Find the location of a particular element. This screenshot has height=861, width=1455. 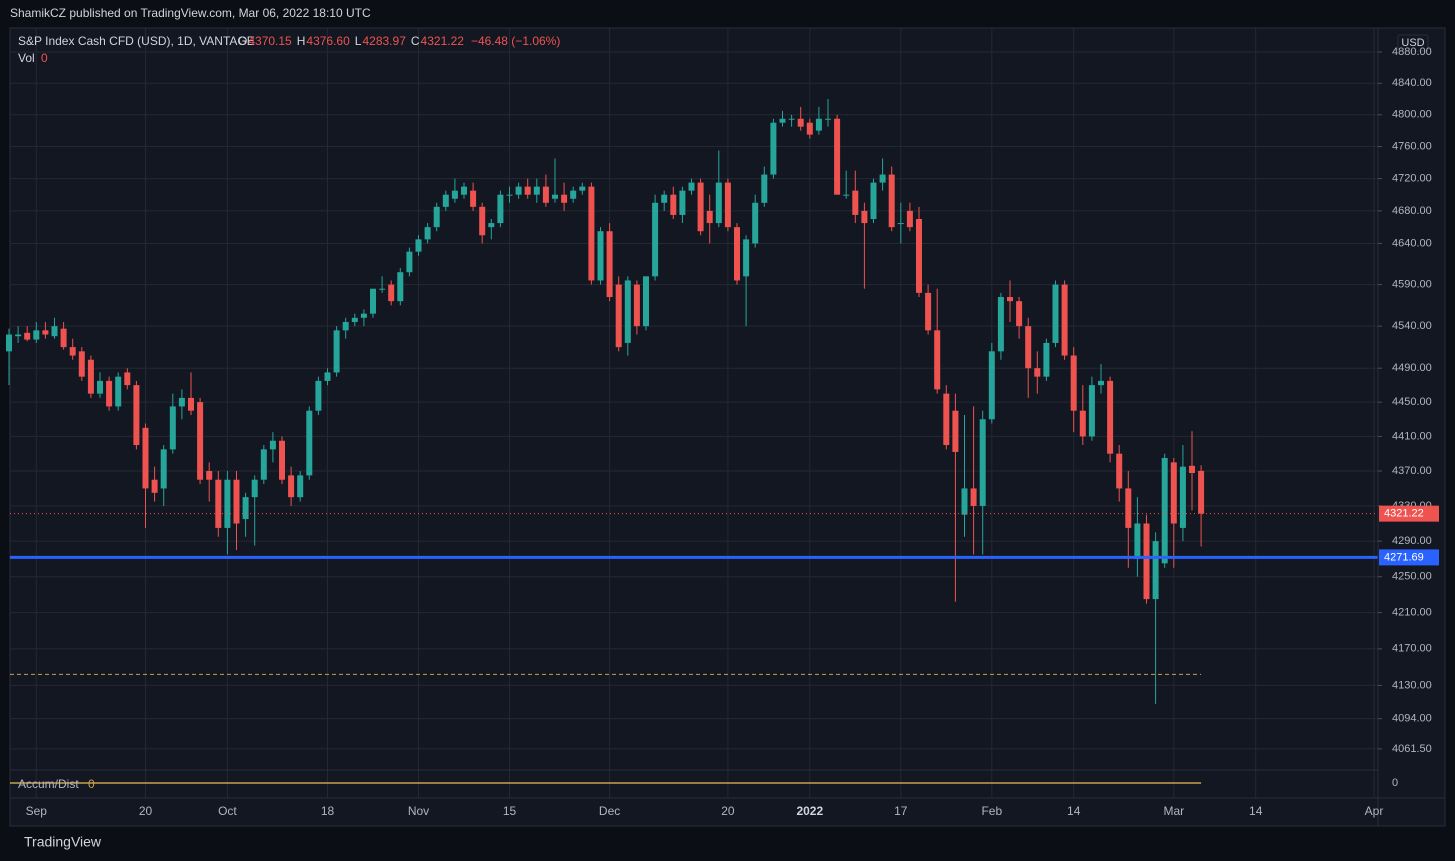

y-tick-label: 4410.00 is located at coordinates (1412, 436).